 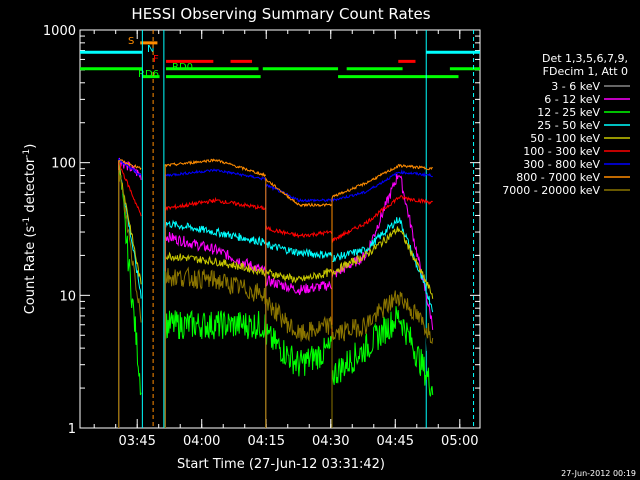 I want to click on legend-entry: 100 - 300 keV, so click(x=561, y=151).